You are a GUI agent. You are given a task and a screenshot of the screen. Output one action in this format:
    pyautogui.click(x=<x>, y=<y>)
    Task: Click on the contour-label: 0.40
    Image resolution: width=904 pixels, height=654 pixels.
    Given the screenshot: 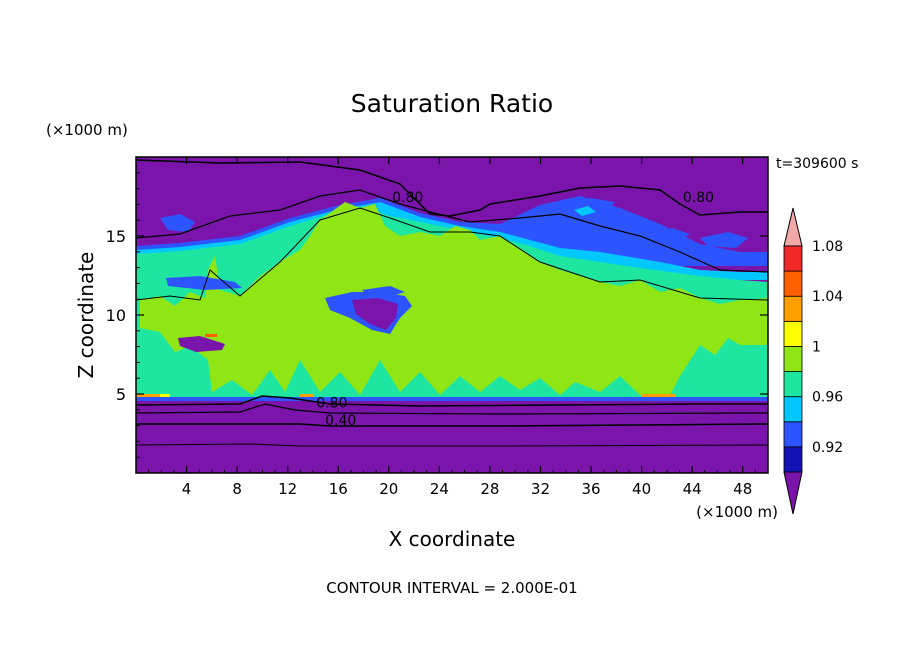 What is the action you would take?
    pyautogui.click(x=340, y=421)
    